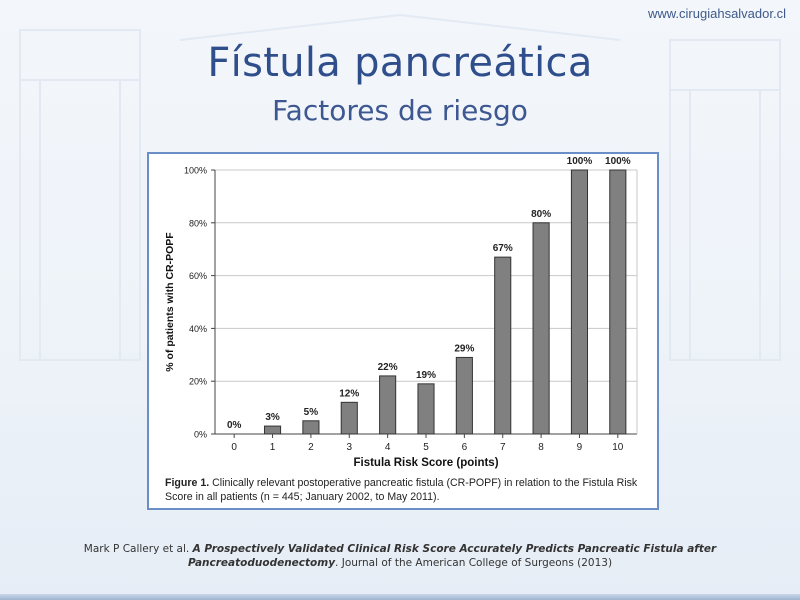  What do you see at coordinates (716, 13) in the screenshot?
I see `site-url: www.cirugiahsalvador.cl` at bounding box center [716, 13].